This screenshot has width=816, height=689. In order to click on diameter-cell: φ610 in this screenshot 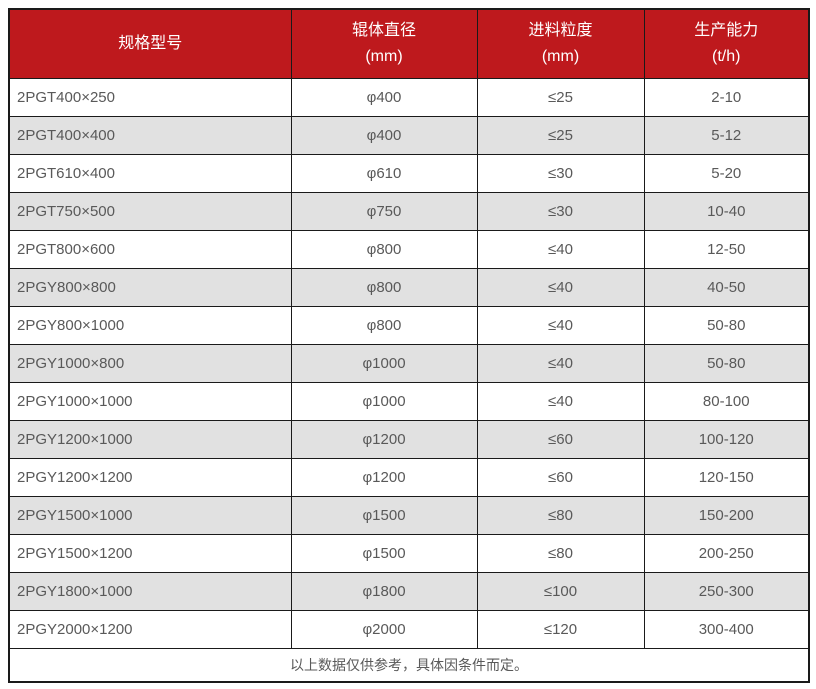, I will do `click(384, 173)`.